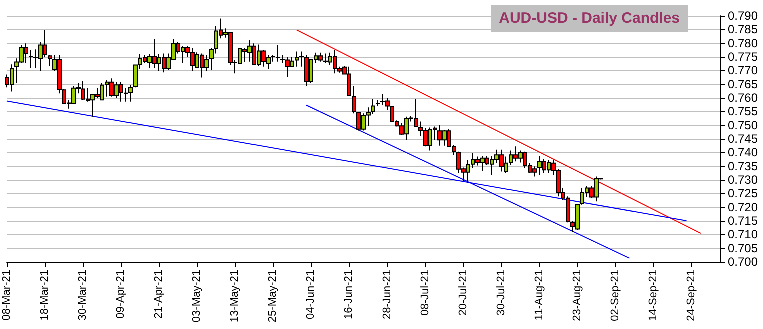 The height and width of the screenshot is (329, 763). Describe the element at coordinates (425, 293) in the screenshot. I see `x-tick-label: 08-Jul-21` at that location.